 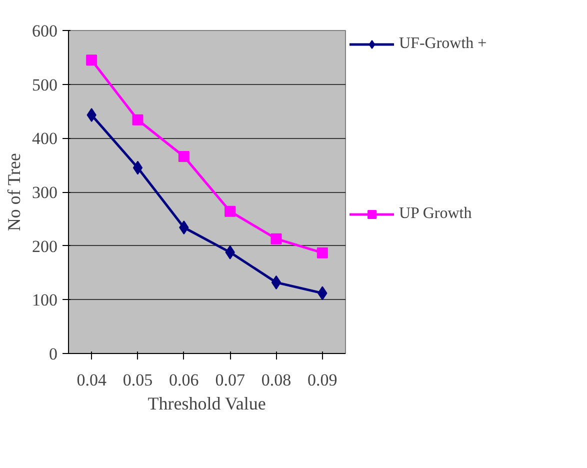 I want to click on x-tick-label: 0.04, so click(x=91, y=380).